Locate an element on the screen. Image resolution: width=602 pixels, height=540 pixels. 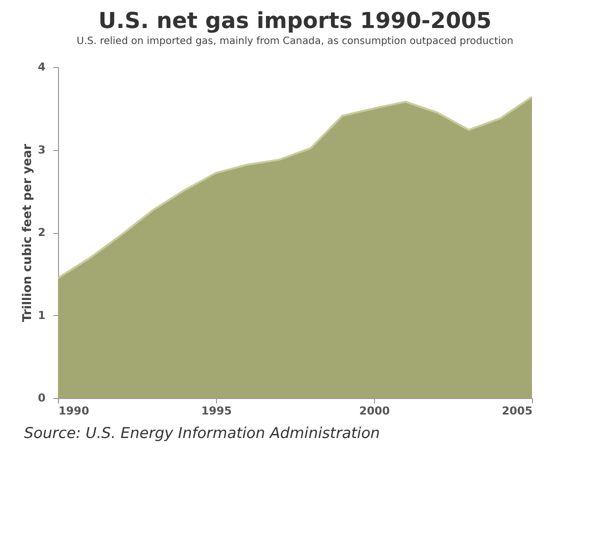
y-tick-label: 4 is located at coordinates (42, 67).